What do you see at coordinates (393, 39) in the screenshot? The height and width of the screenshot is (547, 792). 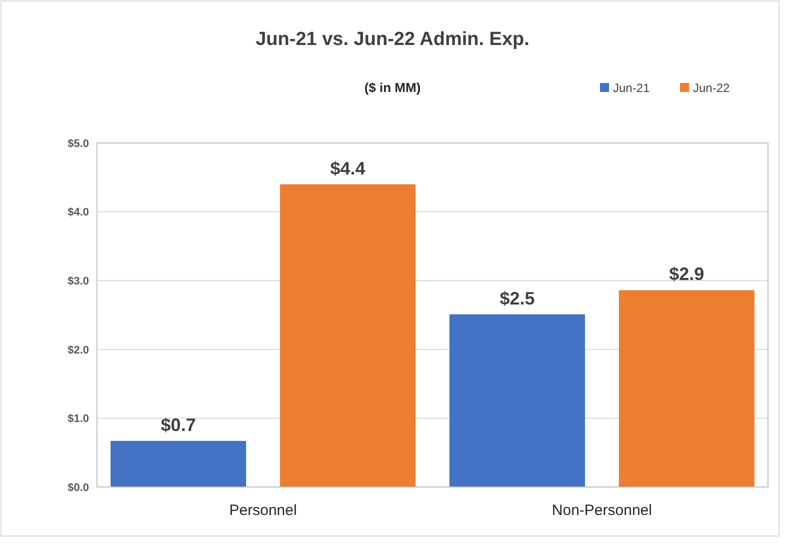 I see `chart-title: Jun-21 vs. Jun-22 Admin. Exp.` at bounding box center [393, 39].